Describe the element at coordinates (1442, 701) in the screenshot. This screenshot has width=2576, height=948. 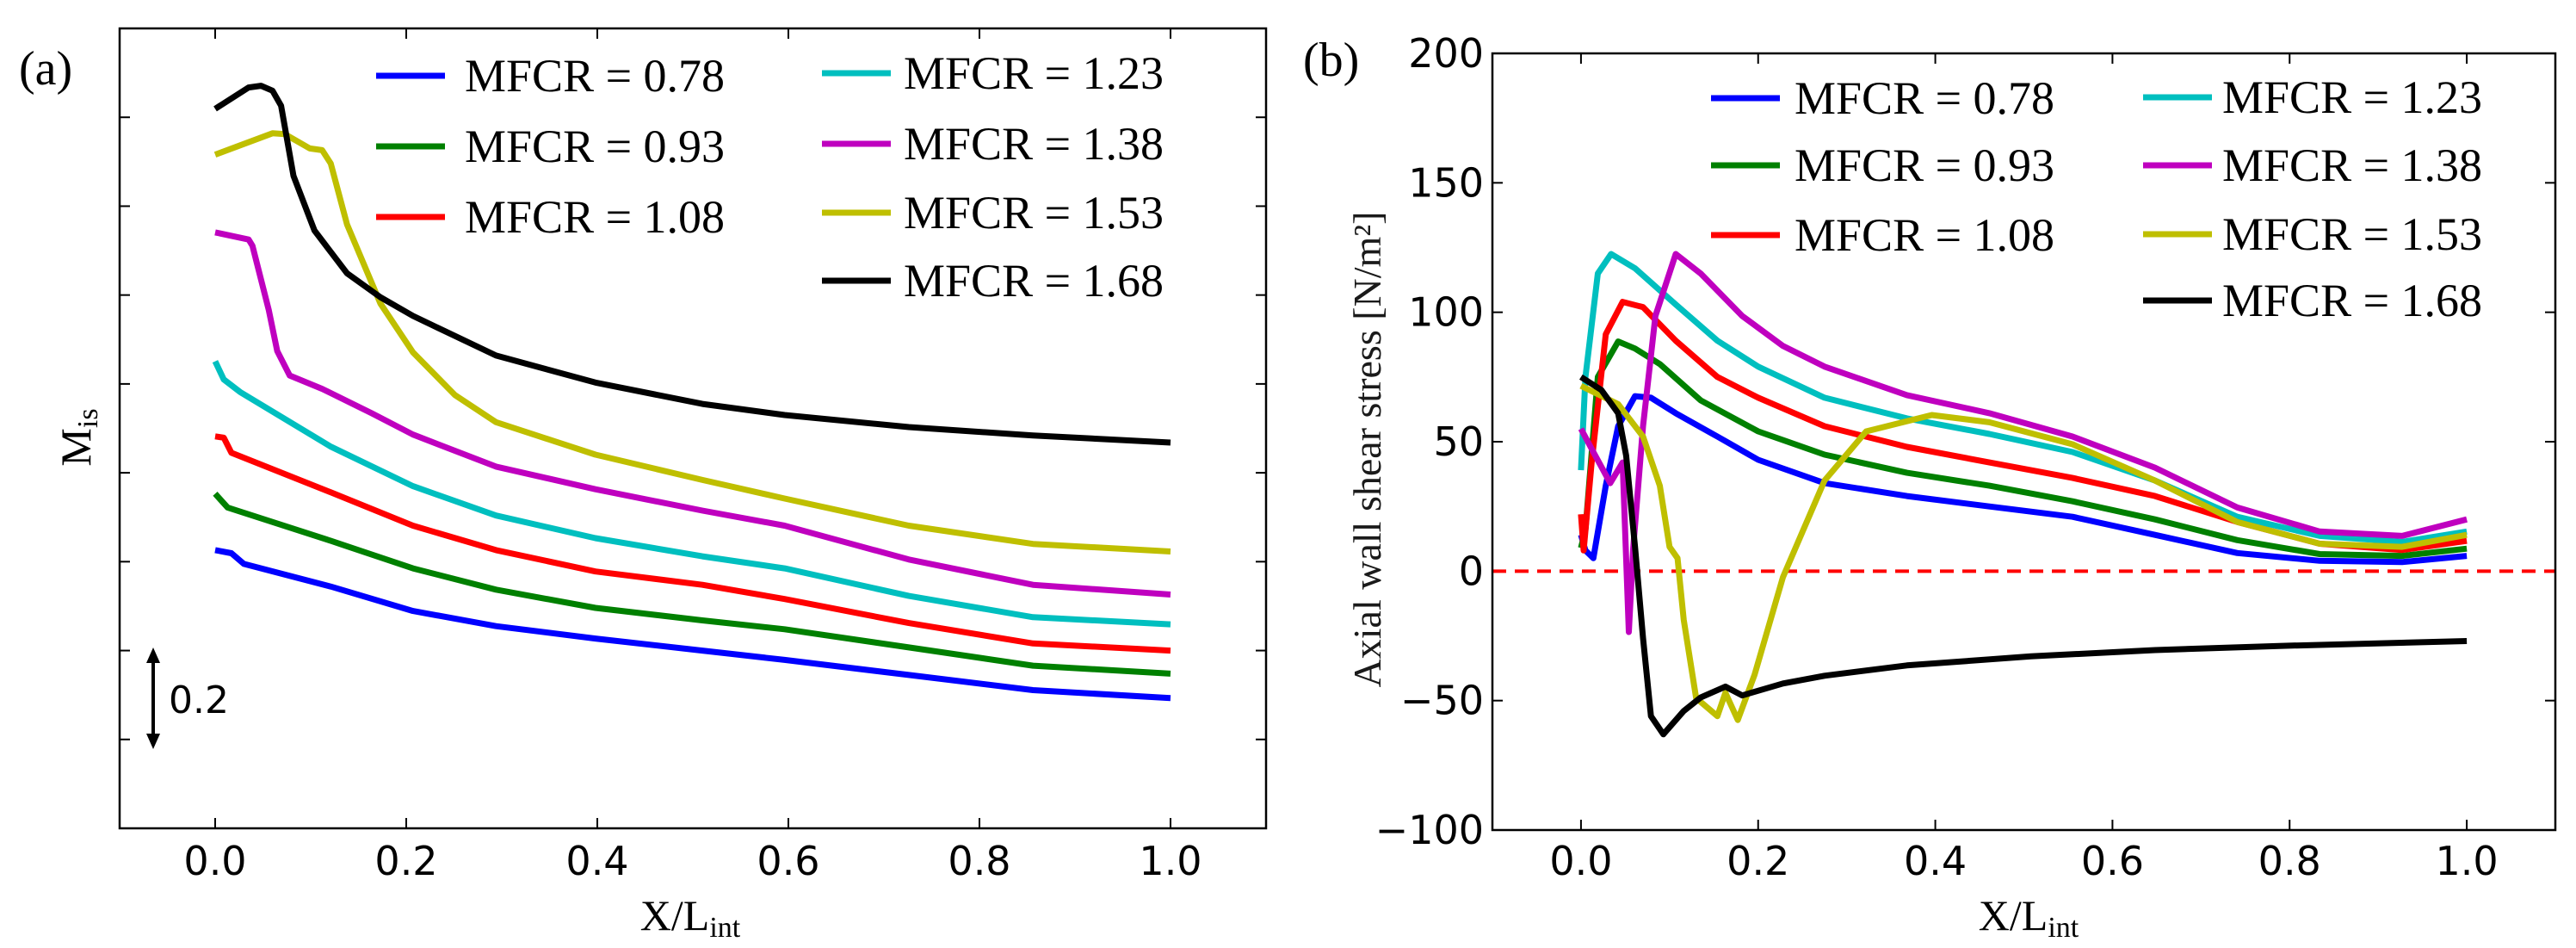
I see `y-tick-label: −50` at that location.